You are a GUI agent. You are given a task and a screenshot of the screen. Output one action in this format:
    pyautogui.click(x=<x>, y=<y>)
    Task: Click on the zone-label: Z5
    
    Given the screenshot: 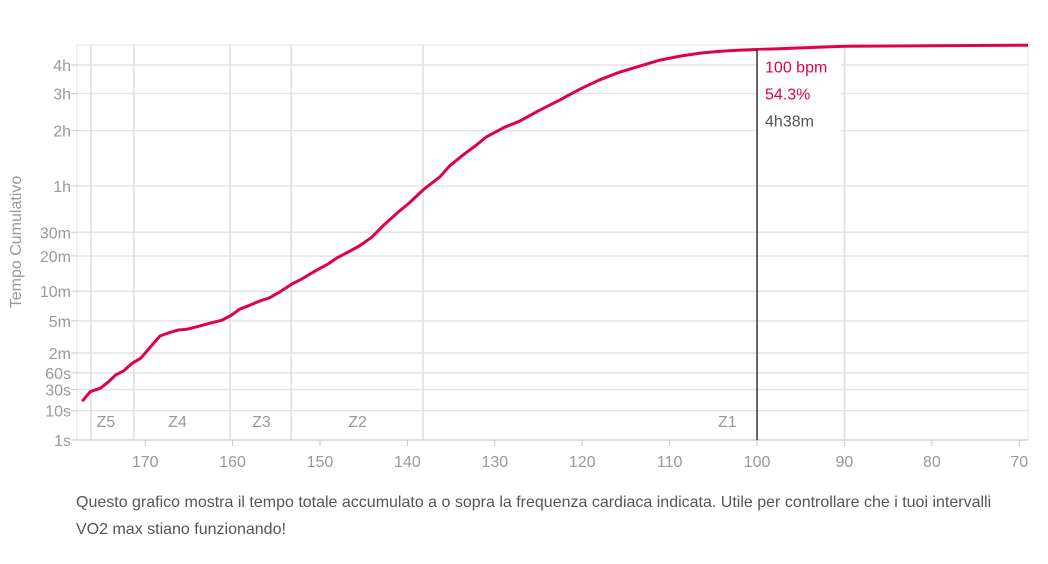 What is the action you would take?
    pyautogui.click(x=106, y=422)
    